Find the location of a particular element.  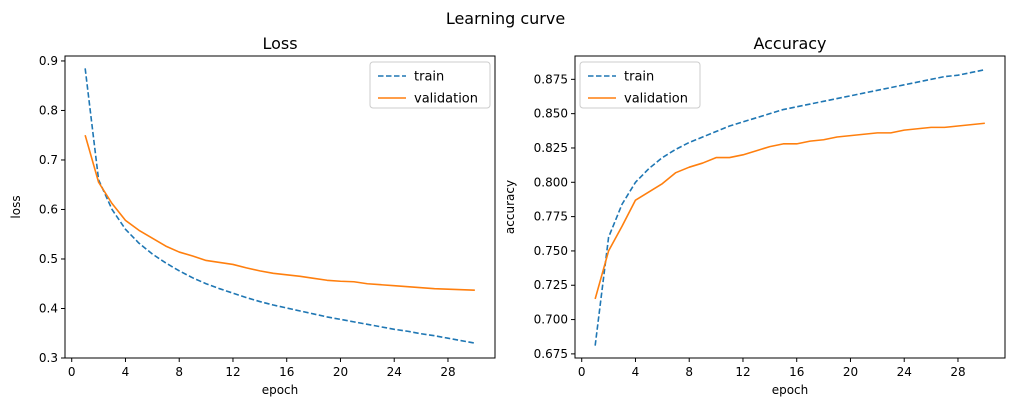

loss-y-tick-label: 0.6 is located at coordinates (48, 209).